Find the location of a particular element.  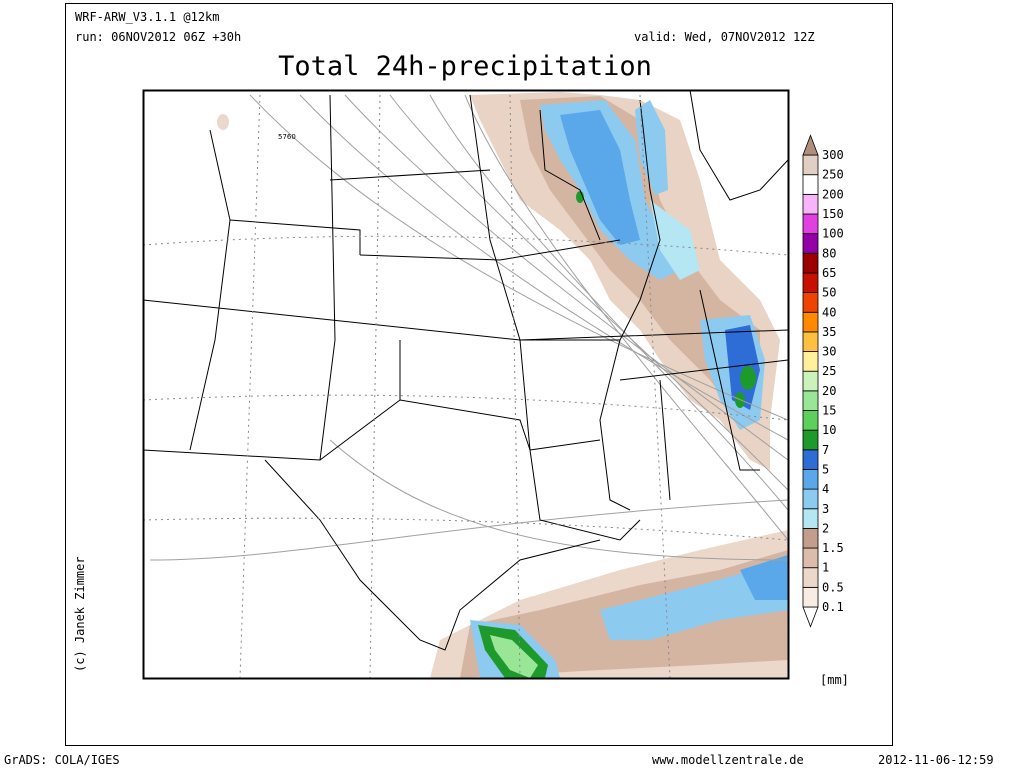

website: www.modellzentrale.de is located at coordinates (728, 760).